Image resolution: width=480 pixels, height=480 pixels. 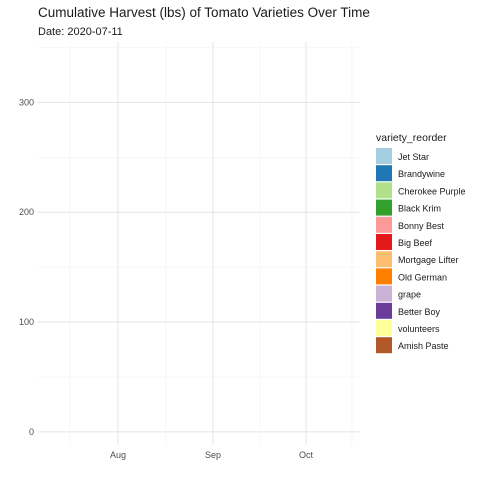 I want to click on legend-label: volunteers, so click(x=419, y=329).